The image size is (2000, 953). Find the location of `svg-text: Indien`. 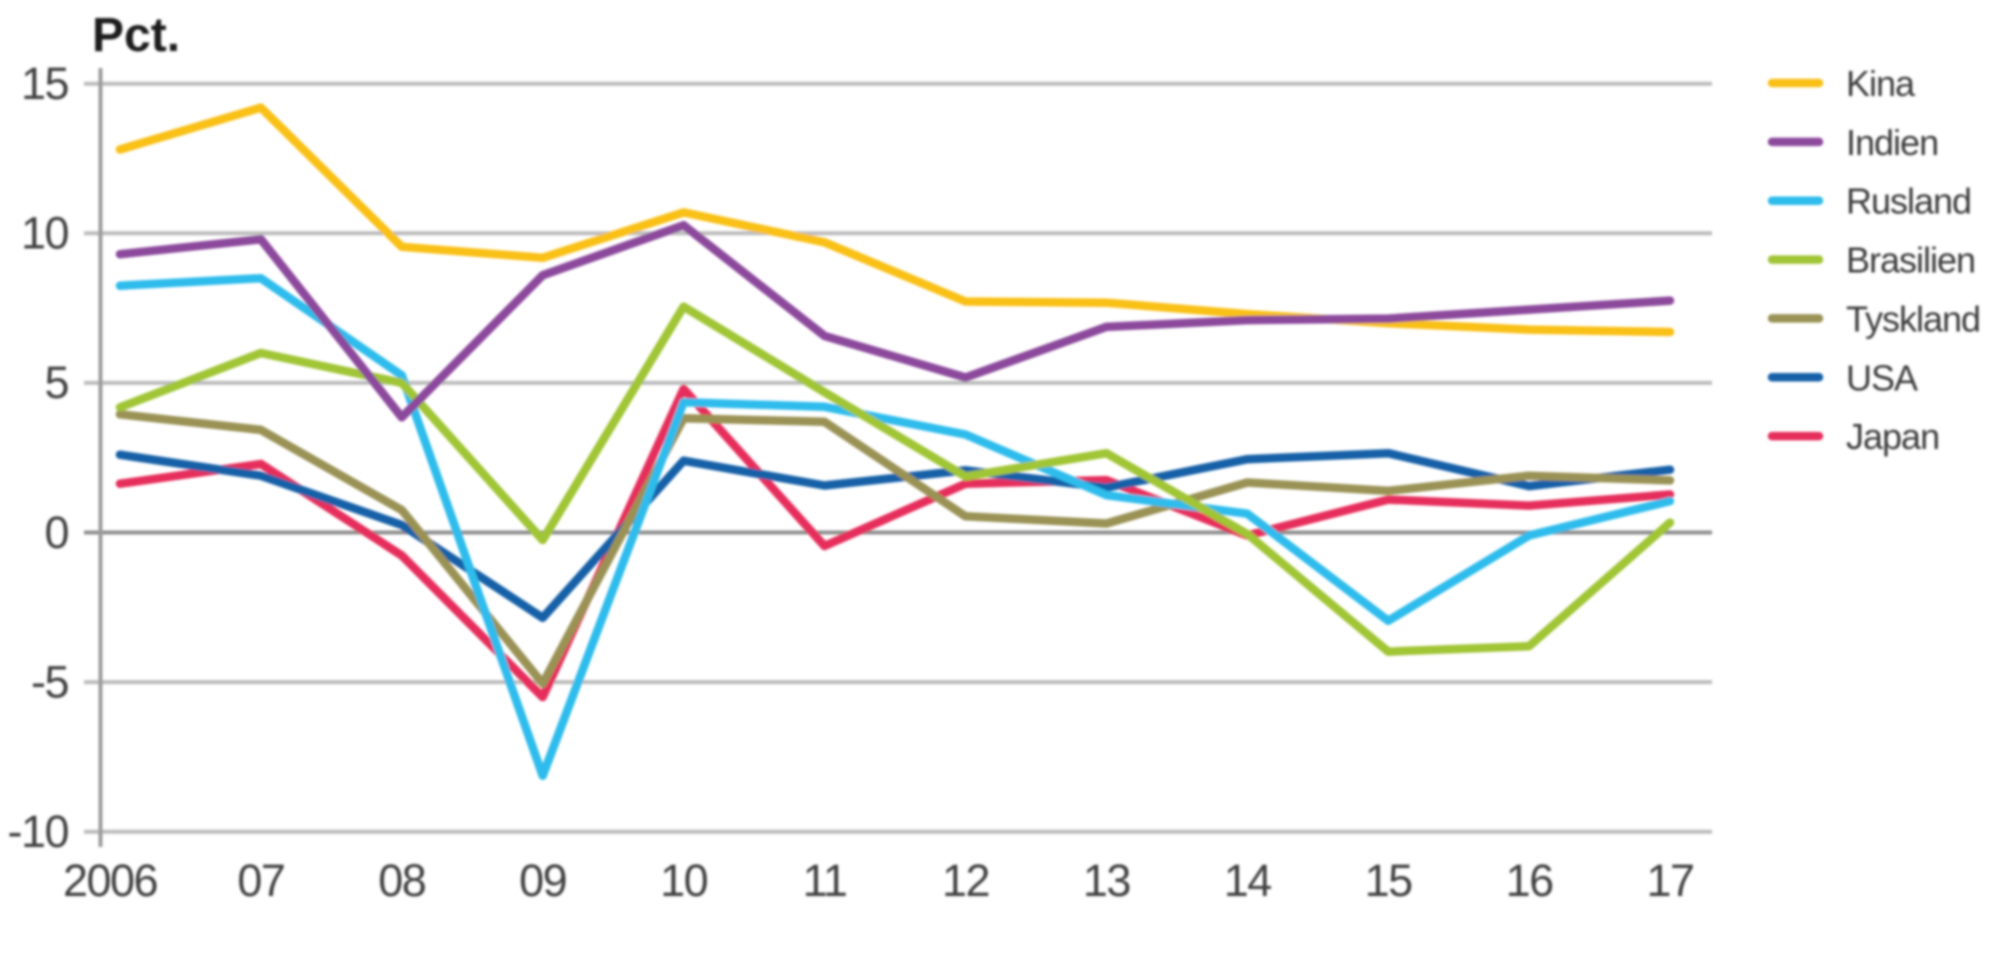

svg-text: Indien is located at coordinates (1892, 142).